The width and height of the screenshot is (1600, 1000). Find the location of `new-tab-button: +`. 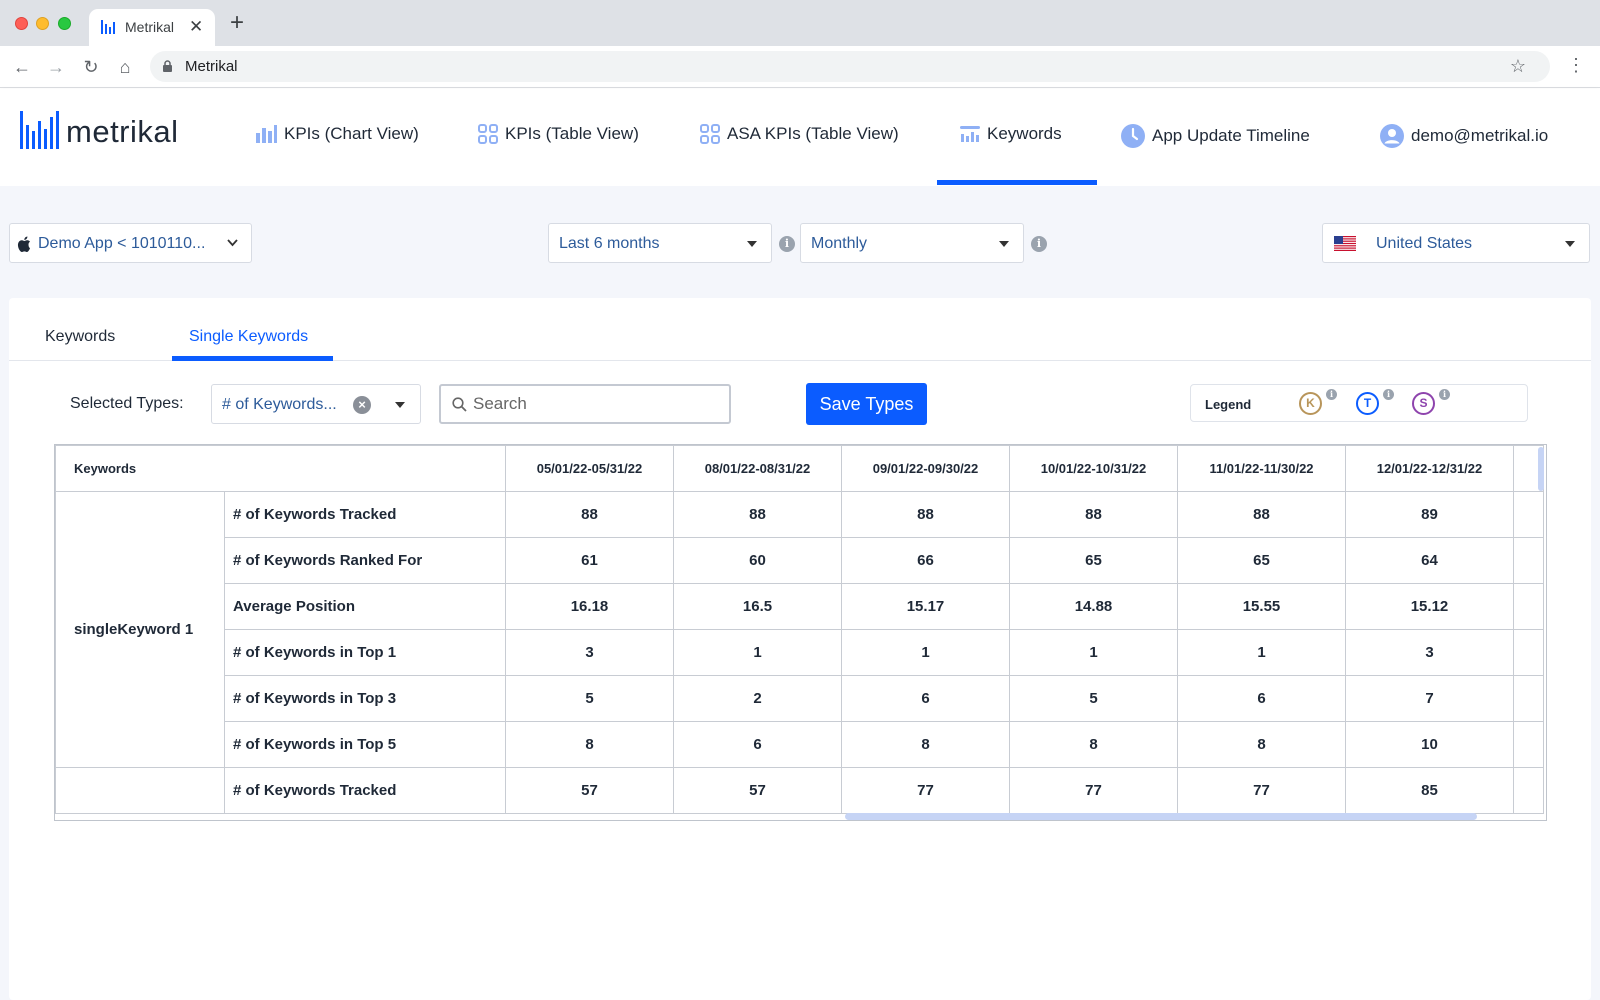

new-tab-button: + is located at coordinates (237, 22).